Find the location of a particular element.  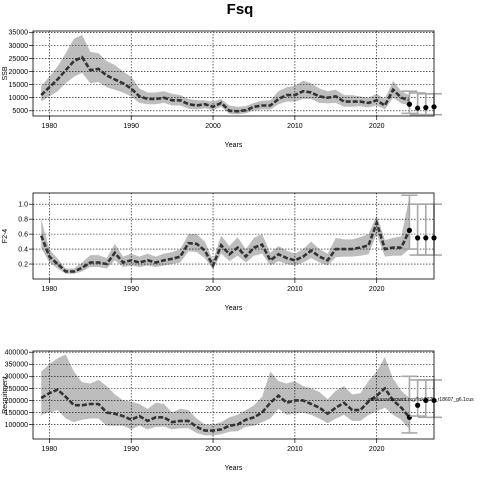

ssb-x-tick-label: 2010 is located at coordinates (295, 126).